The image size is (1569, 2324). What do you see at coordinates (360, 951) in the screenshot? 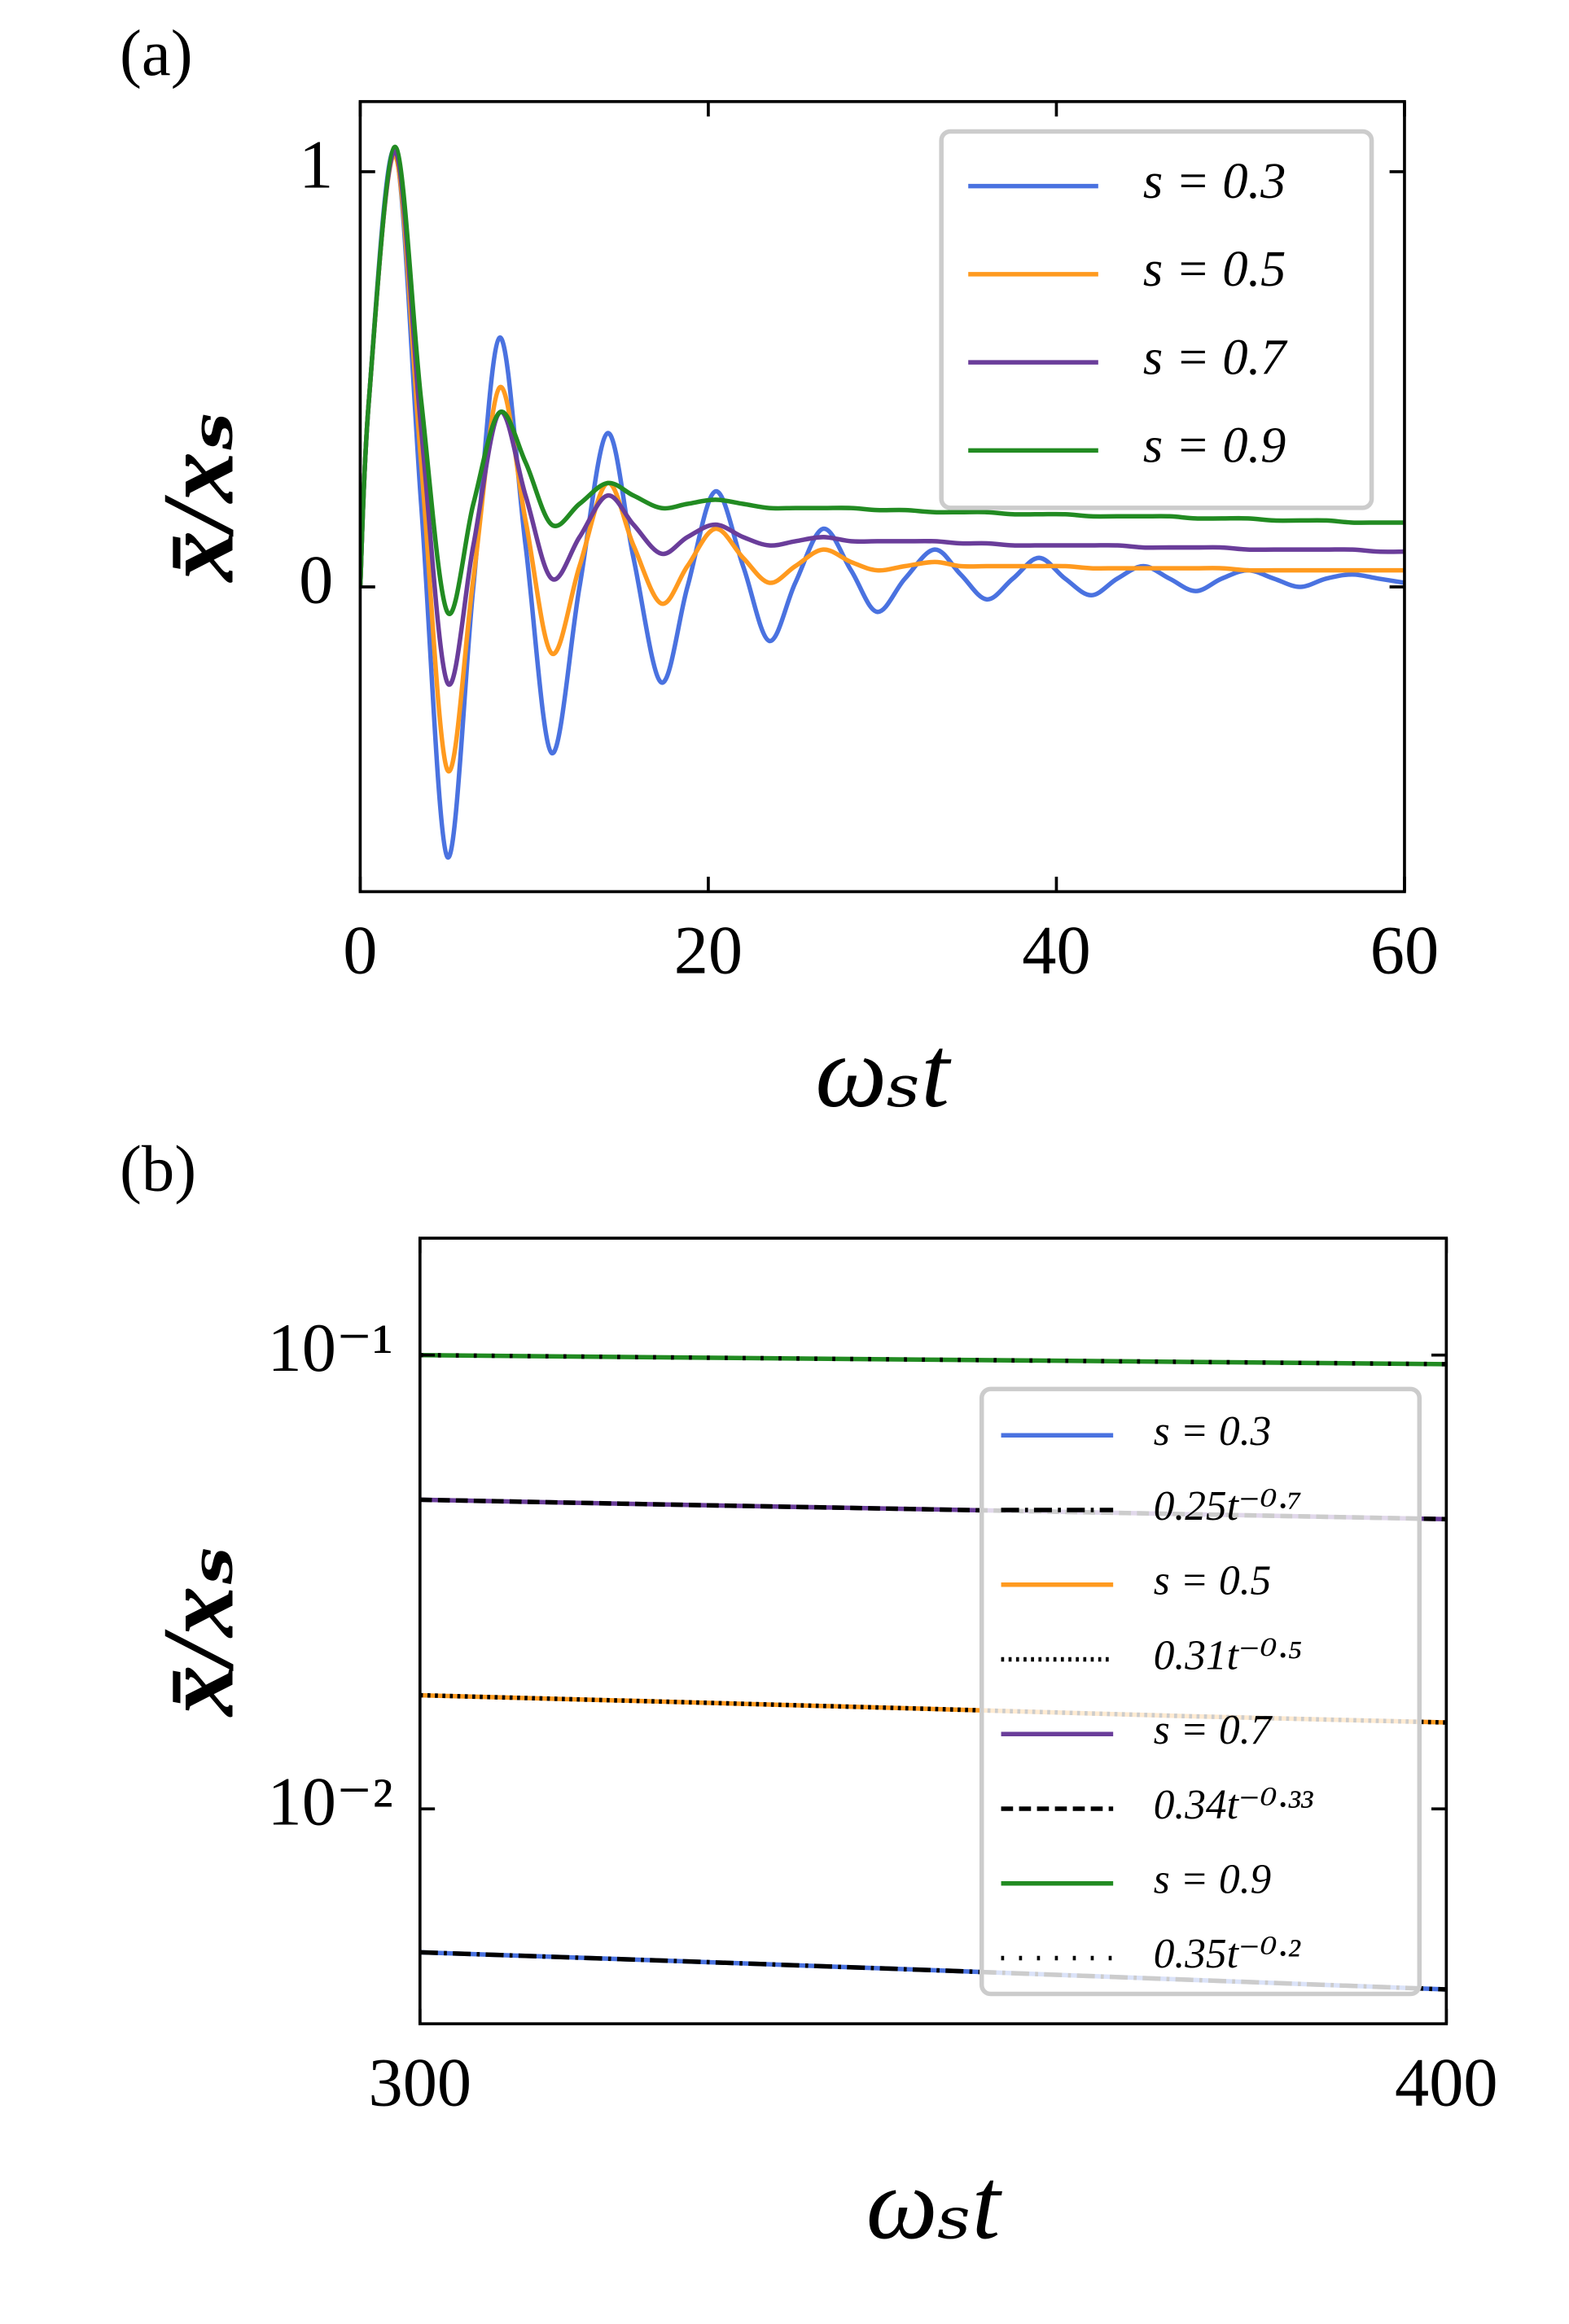
I see `x-tick-label: 0` at bounding box center [360, 951].